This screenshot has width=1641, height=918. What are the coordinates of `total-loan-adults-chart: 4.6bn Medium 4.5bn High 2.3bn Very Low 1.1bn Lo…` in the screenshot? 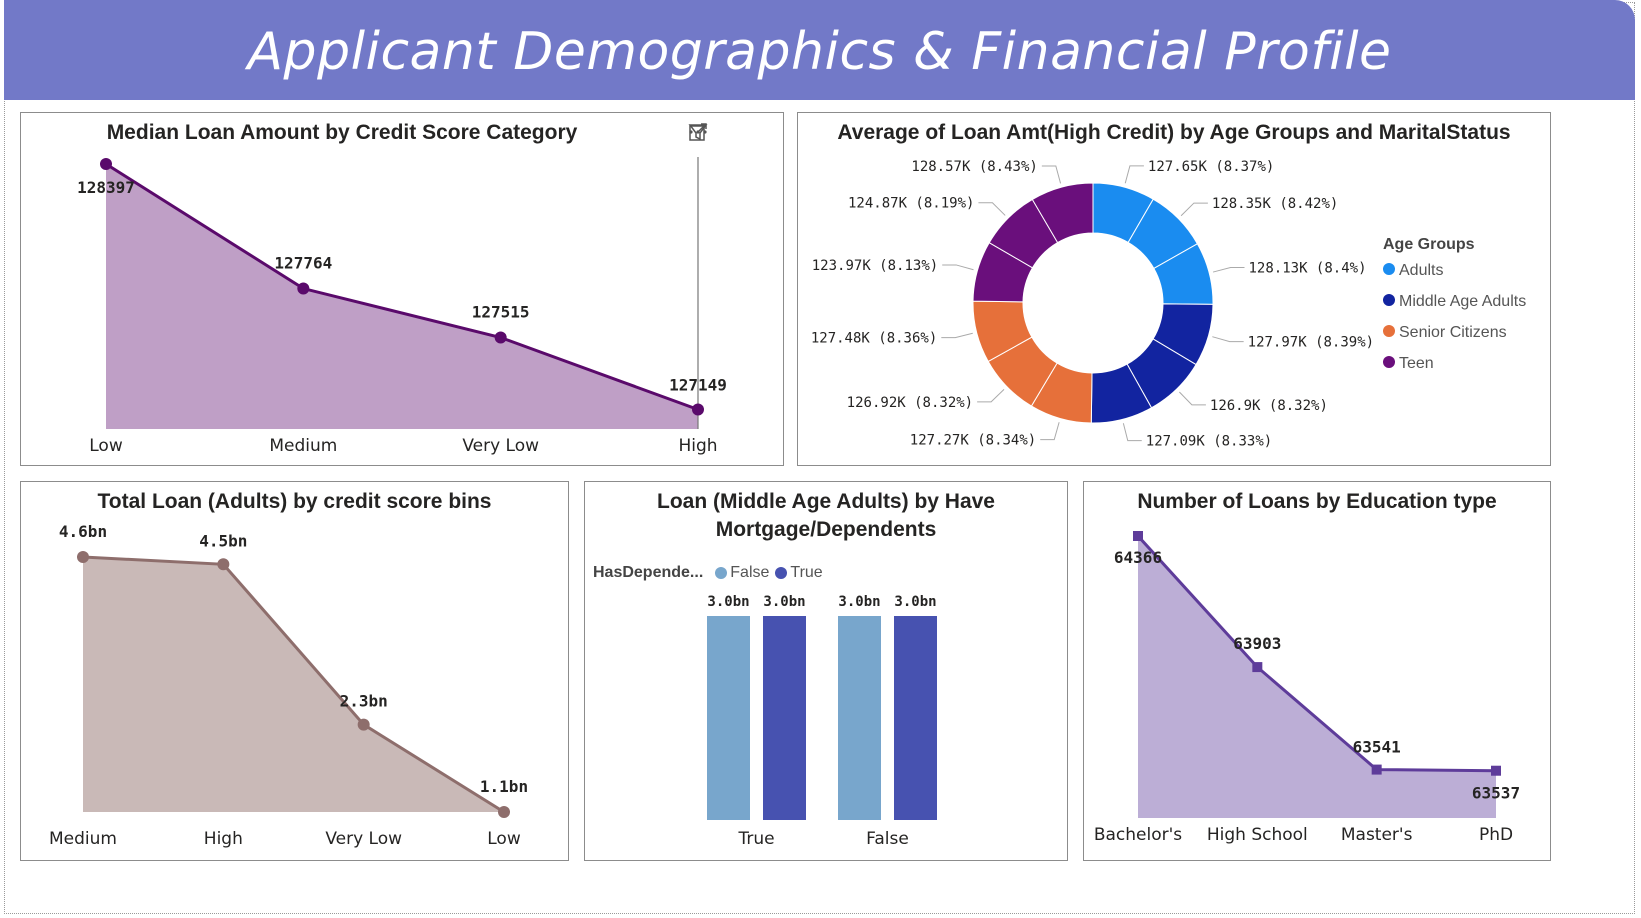 It's located at (288, 685).